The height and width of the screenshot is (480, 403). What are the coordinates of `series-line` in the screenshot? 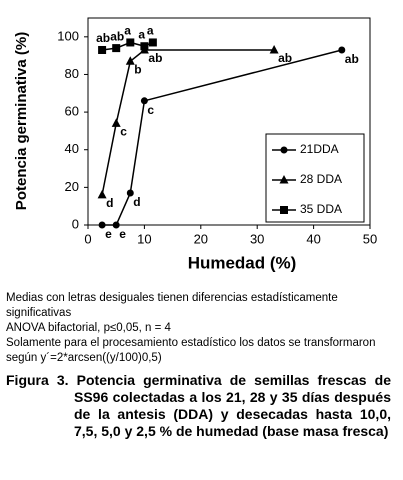 It's located at (188, 122).